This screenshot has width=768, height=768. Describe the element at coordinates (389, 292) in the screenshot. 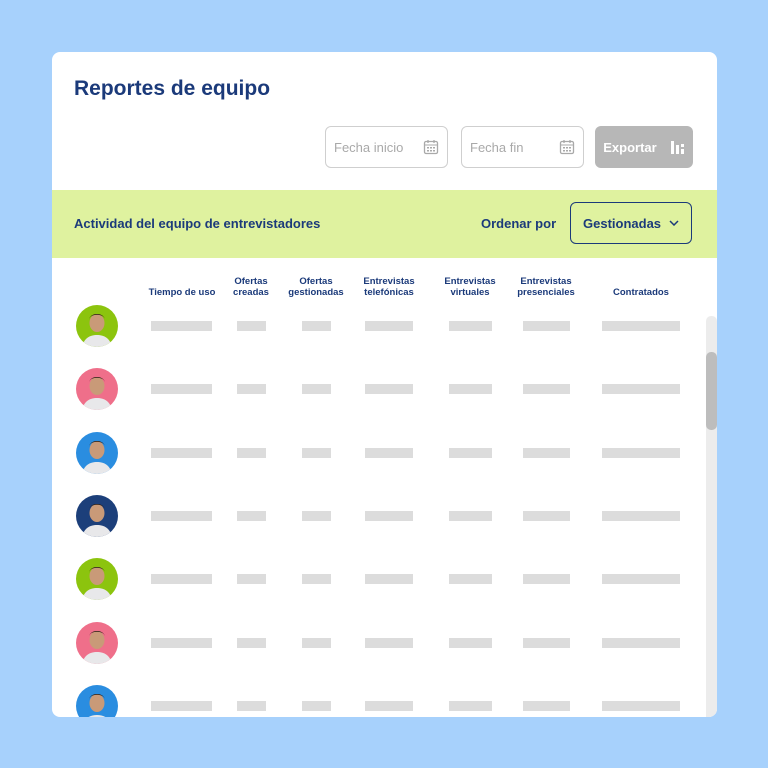

I see `column-header-line: telefónicas` at that location.